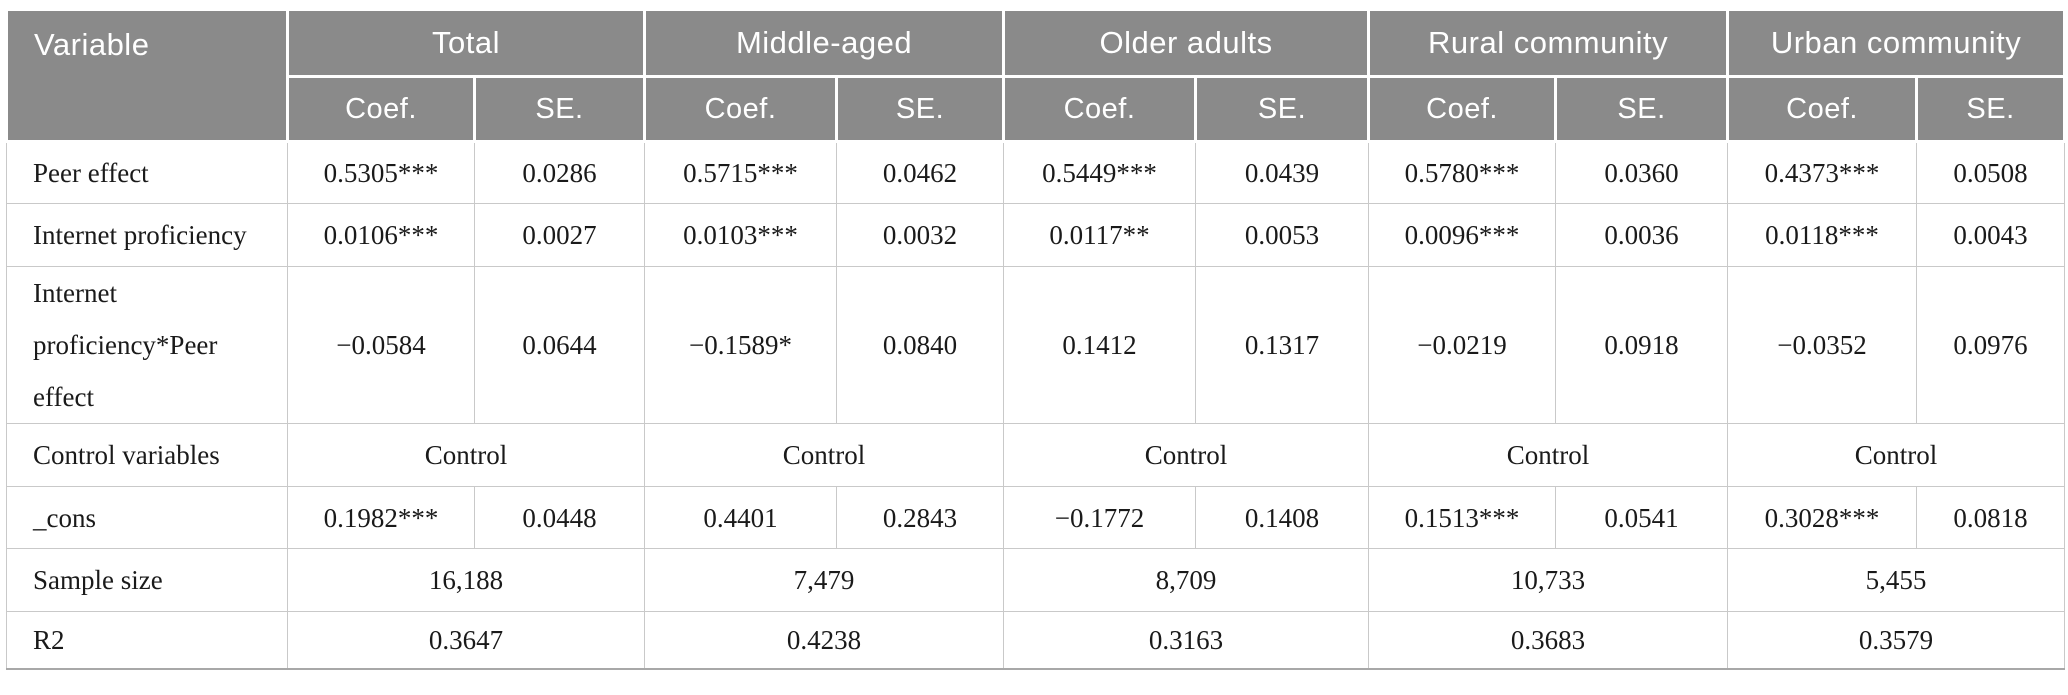 This screenshot has width=2068, height=695. What do you see at coordinates (1186, 640) in the screenshot?
I see `table-cell: 0.3163` at bounding box center [1186, 640].